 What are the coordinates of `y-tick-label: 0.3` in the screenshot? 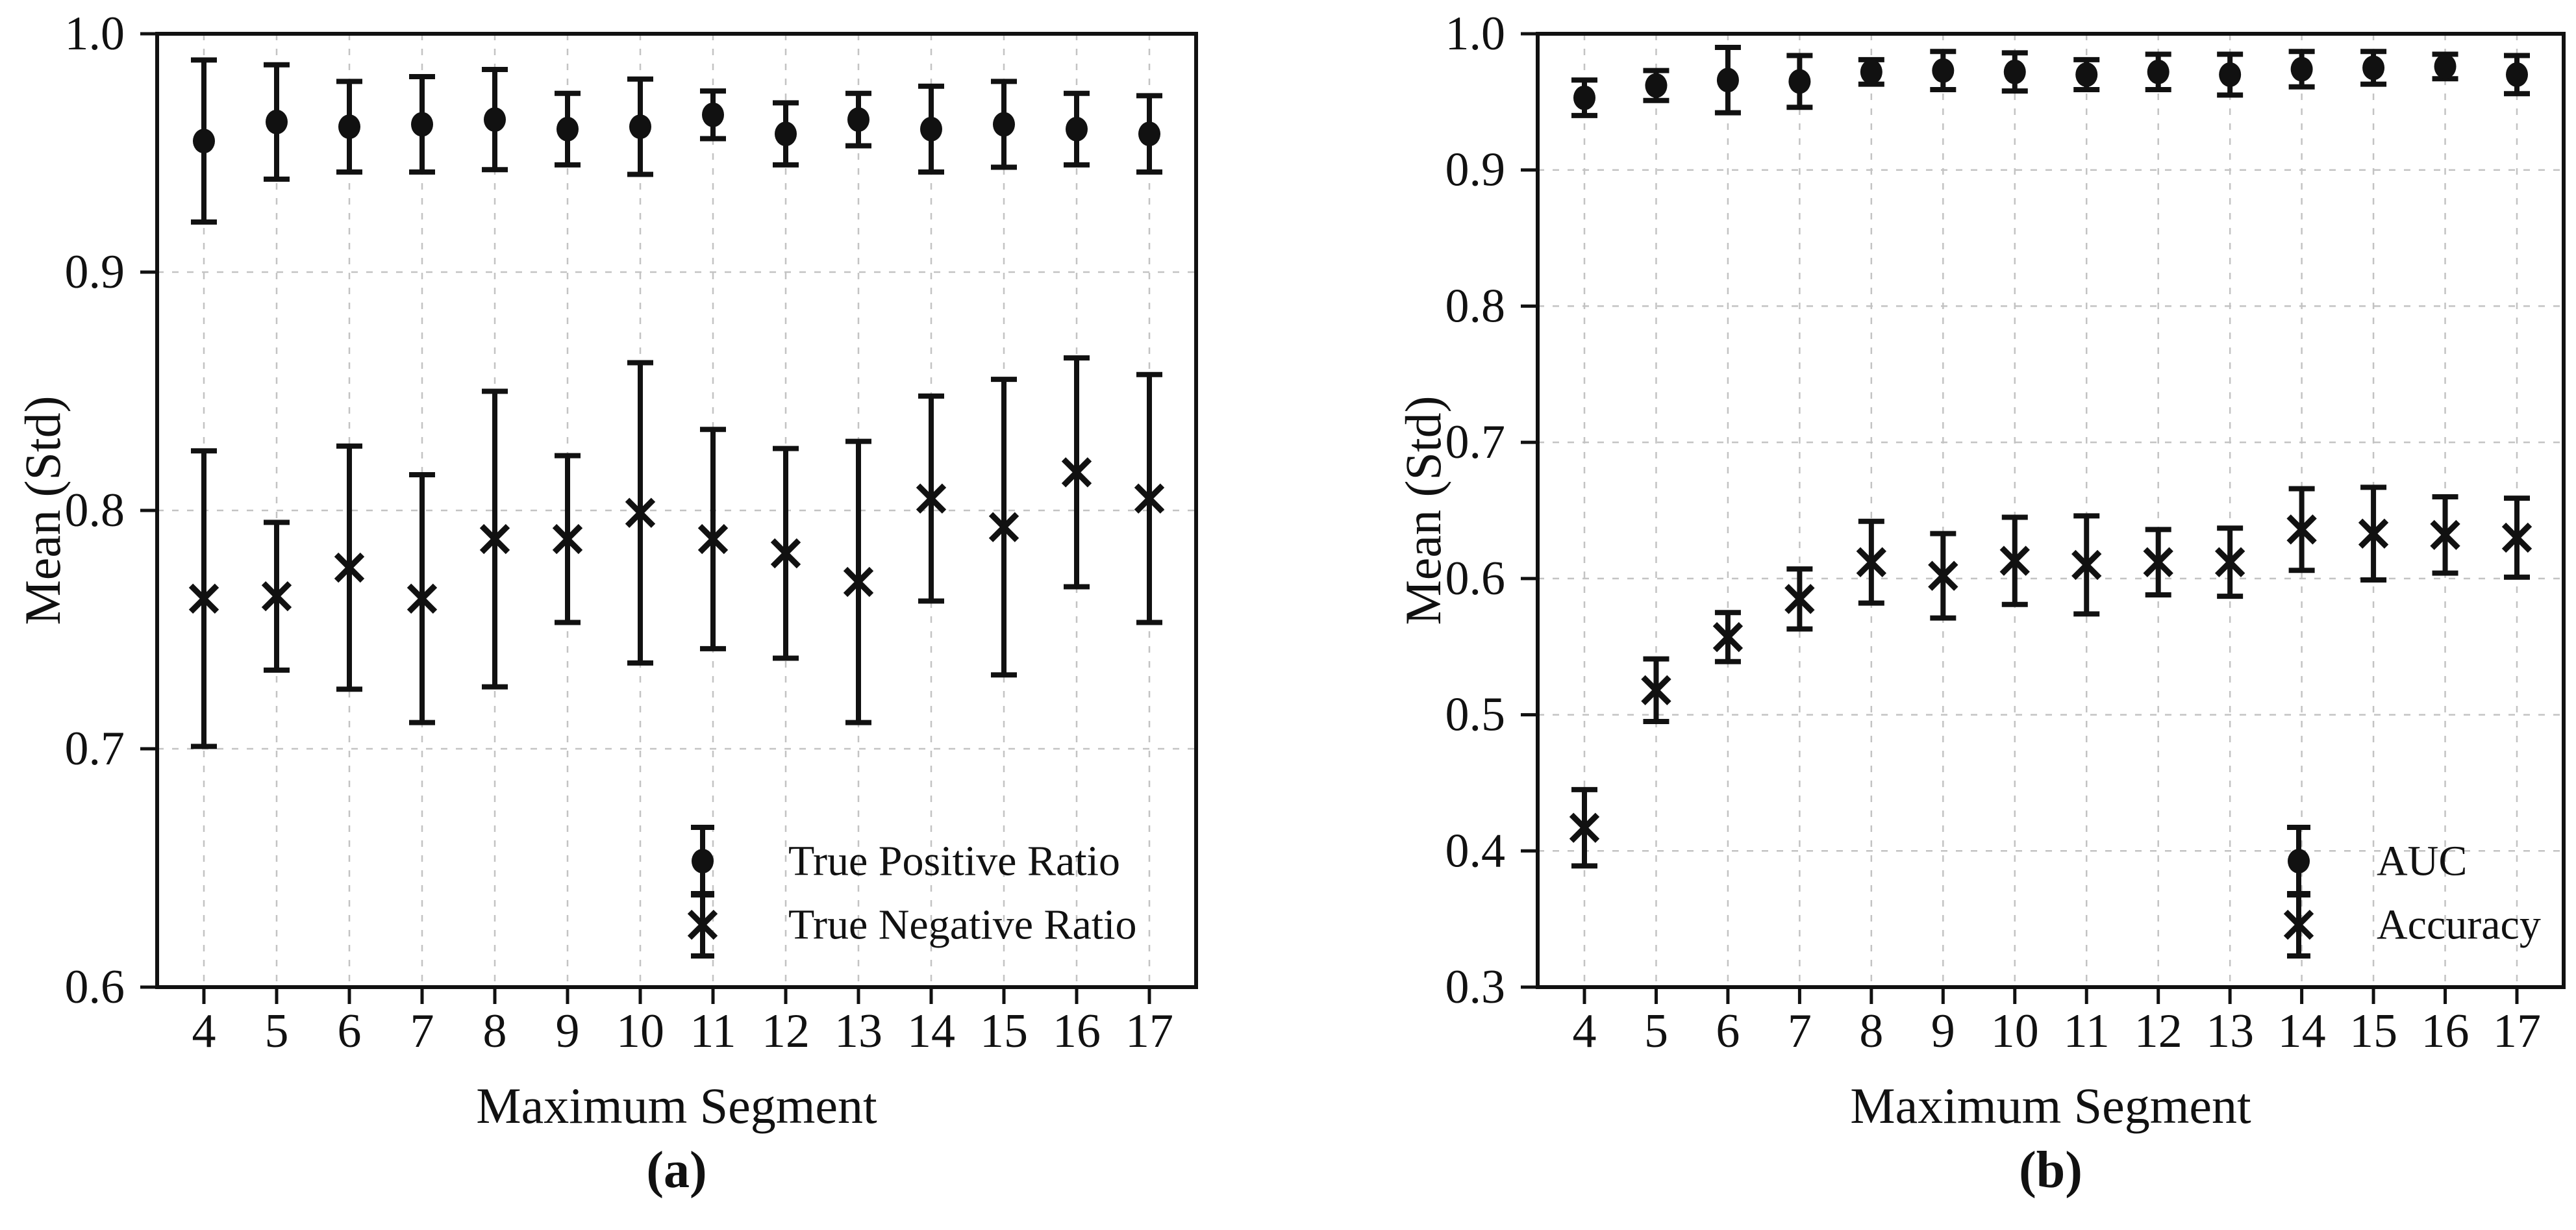 It's located at (1475, 987).